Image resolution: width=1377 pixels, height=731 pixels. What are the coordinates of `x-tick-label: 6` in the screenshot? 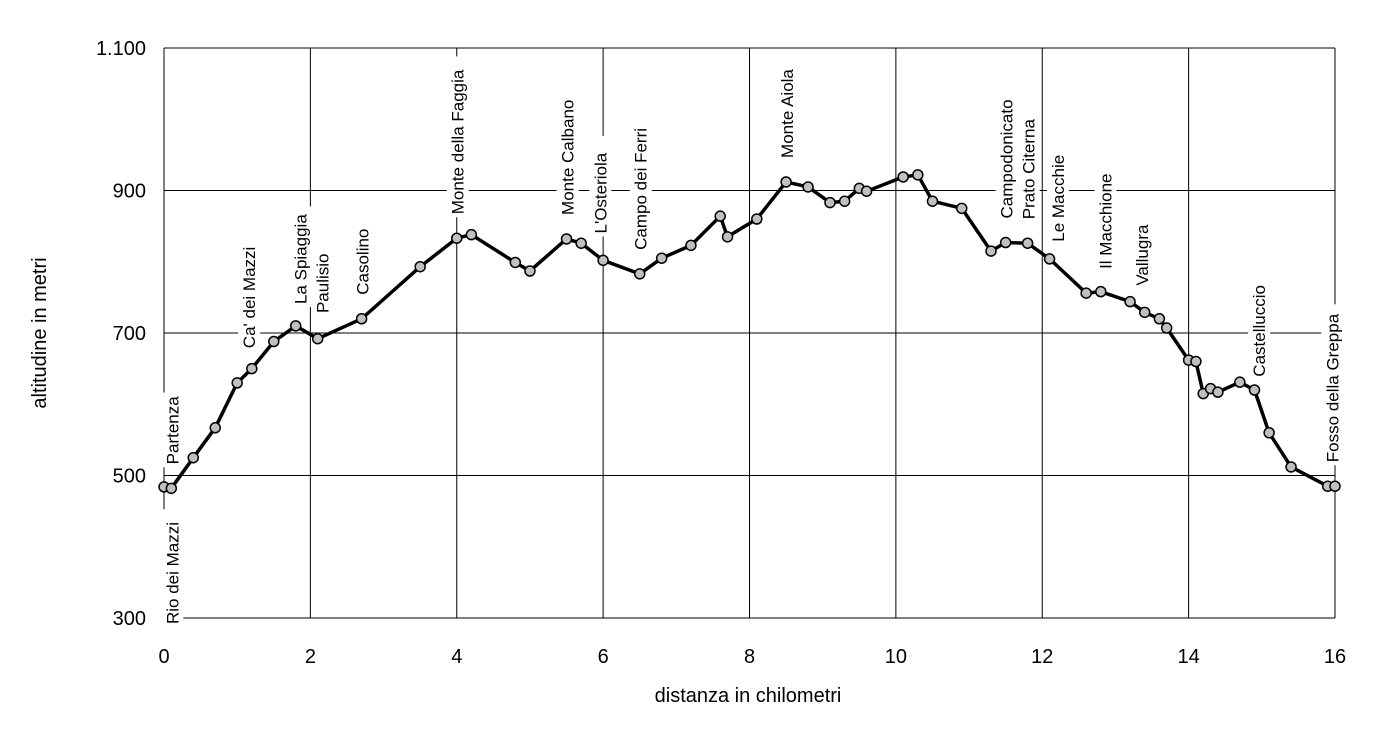 It's located at (603, 657).